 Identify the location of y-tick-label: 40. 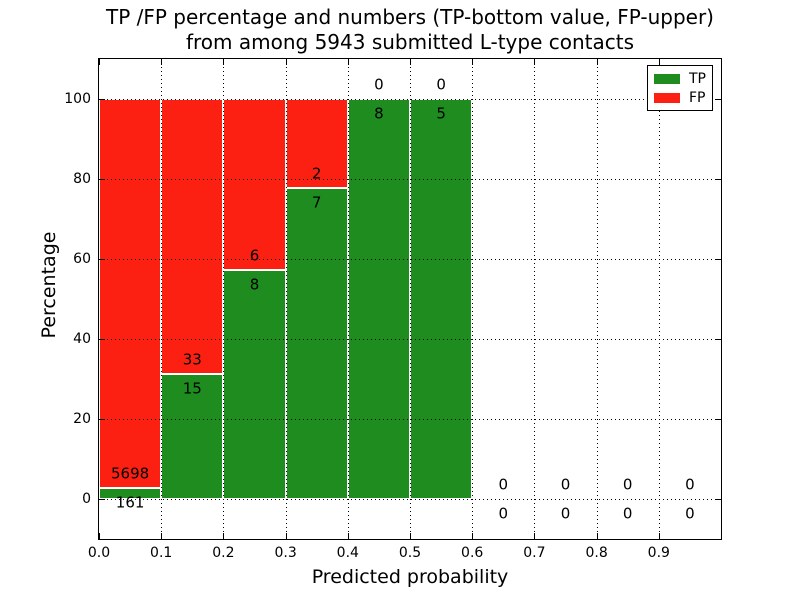
(82, 339).